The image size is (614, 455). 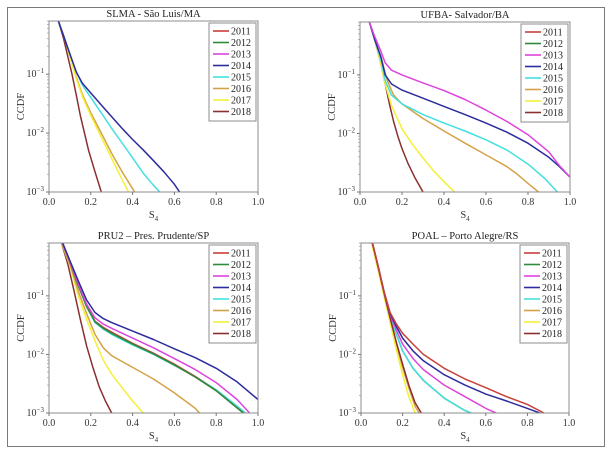 I want to click on chart-title: POAL – Porto Alegre/RS, so click(x=465, y=236).